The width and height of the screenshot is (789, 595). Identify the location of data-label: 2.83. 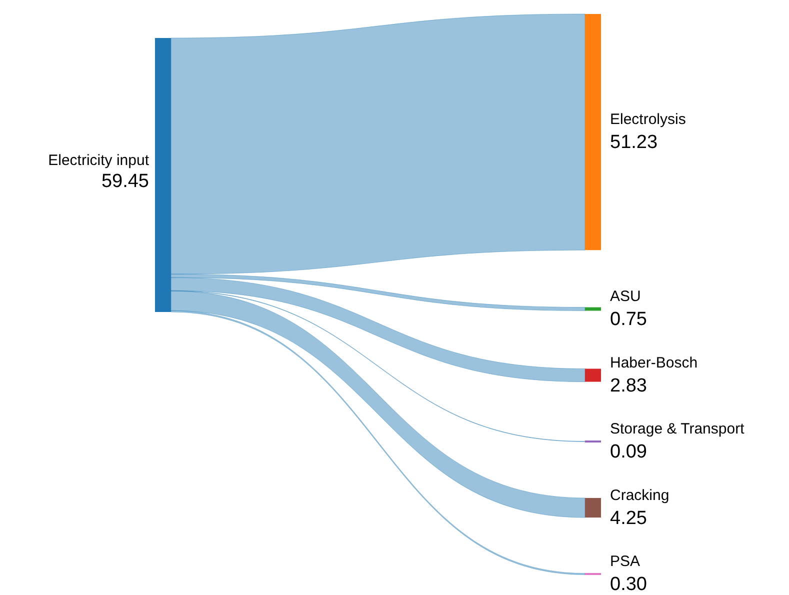
(628, 385).